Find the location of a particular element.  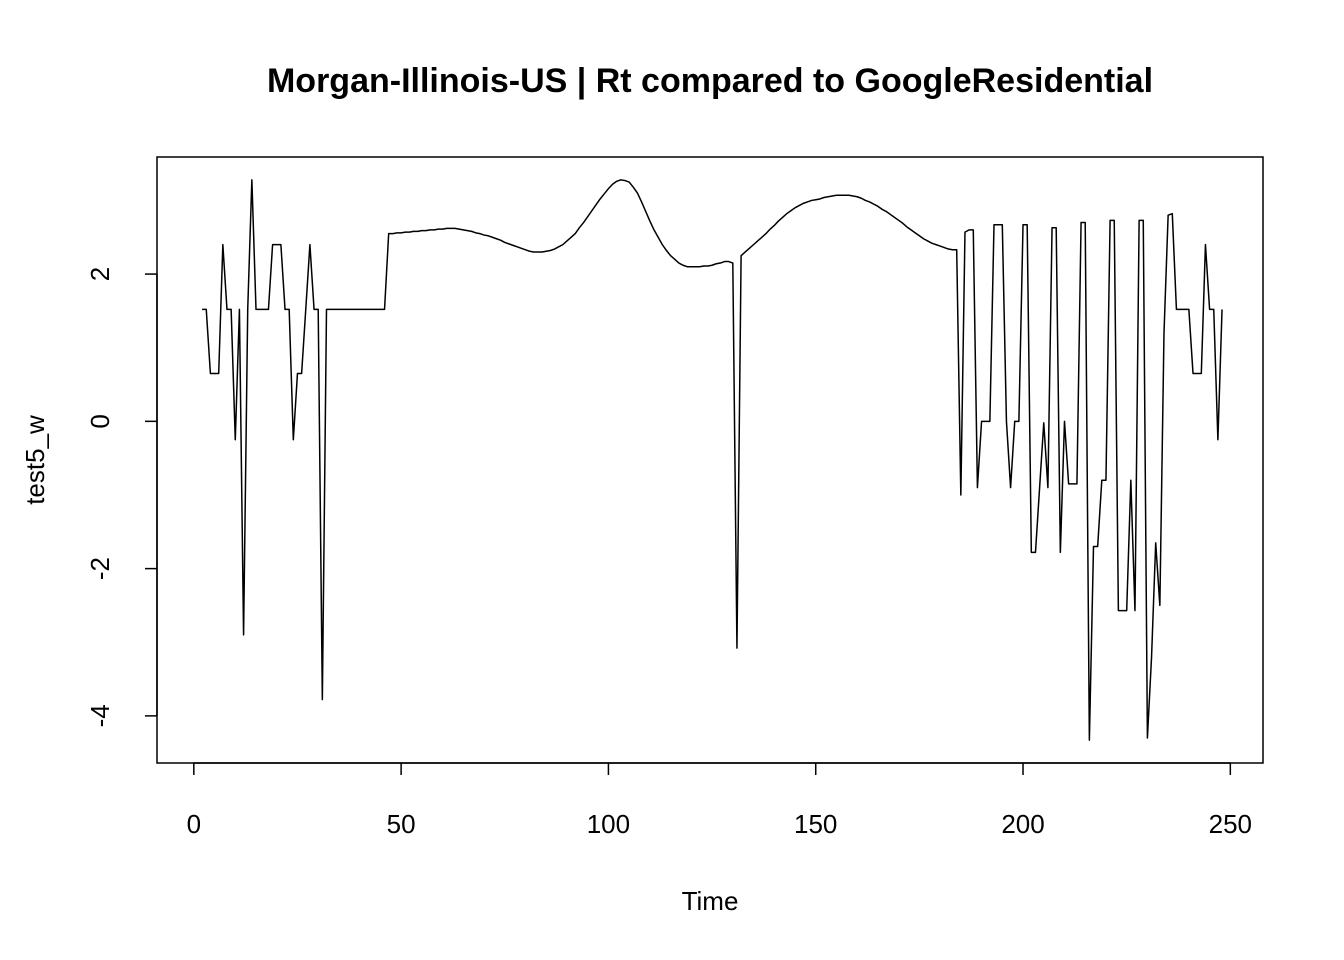

y-axis-label: test5_w is located at coordinates (35, 460).